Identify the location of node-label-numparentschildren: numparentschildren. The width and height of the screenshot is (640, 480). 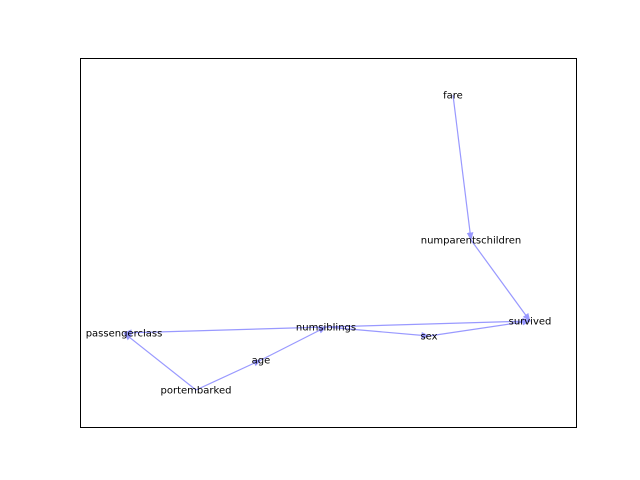
(471, 241).